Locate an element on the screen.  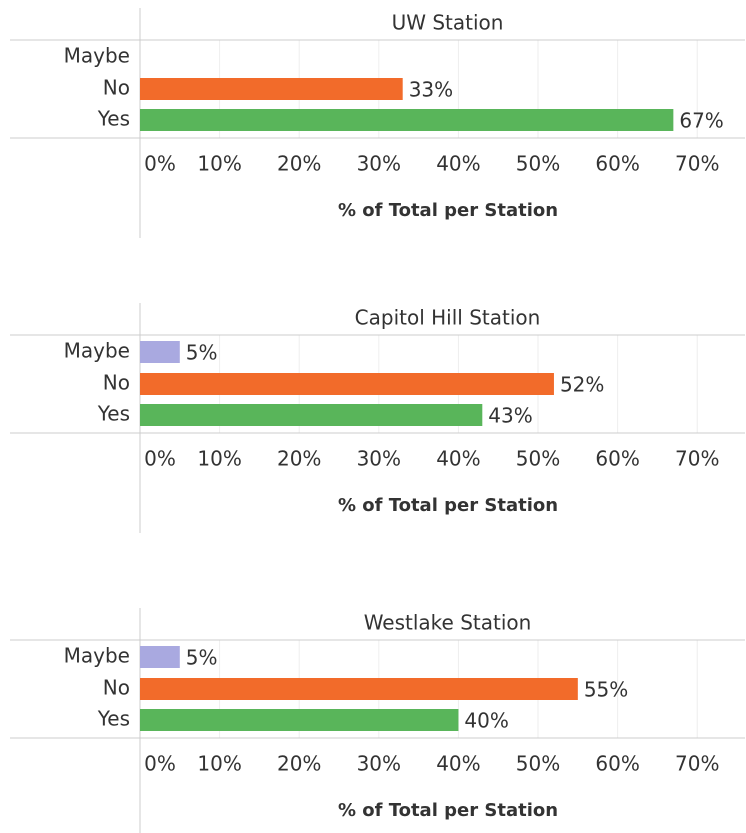
data-label: 52% is located at coordinates (582, 385).